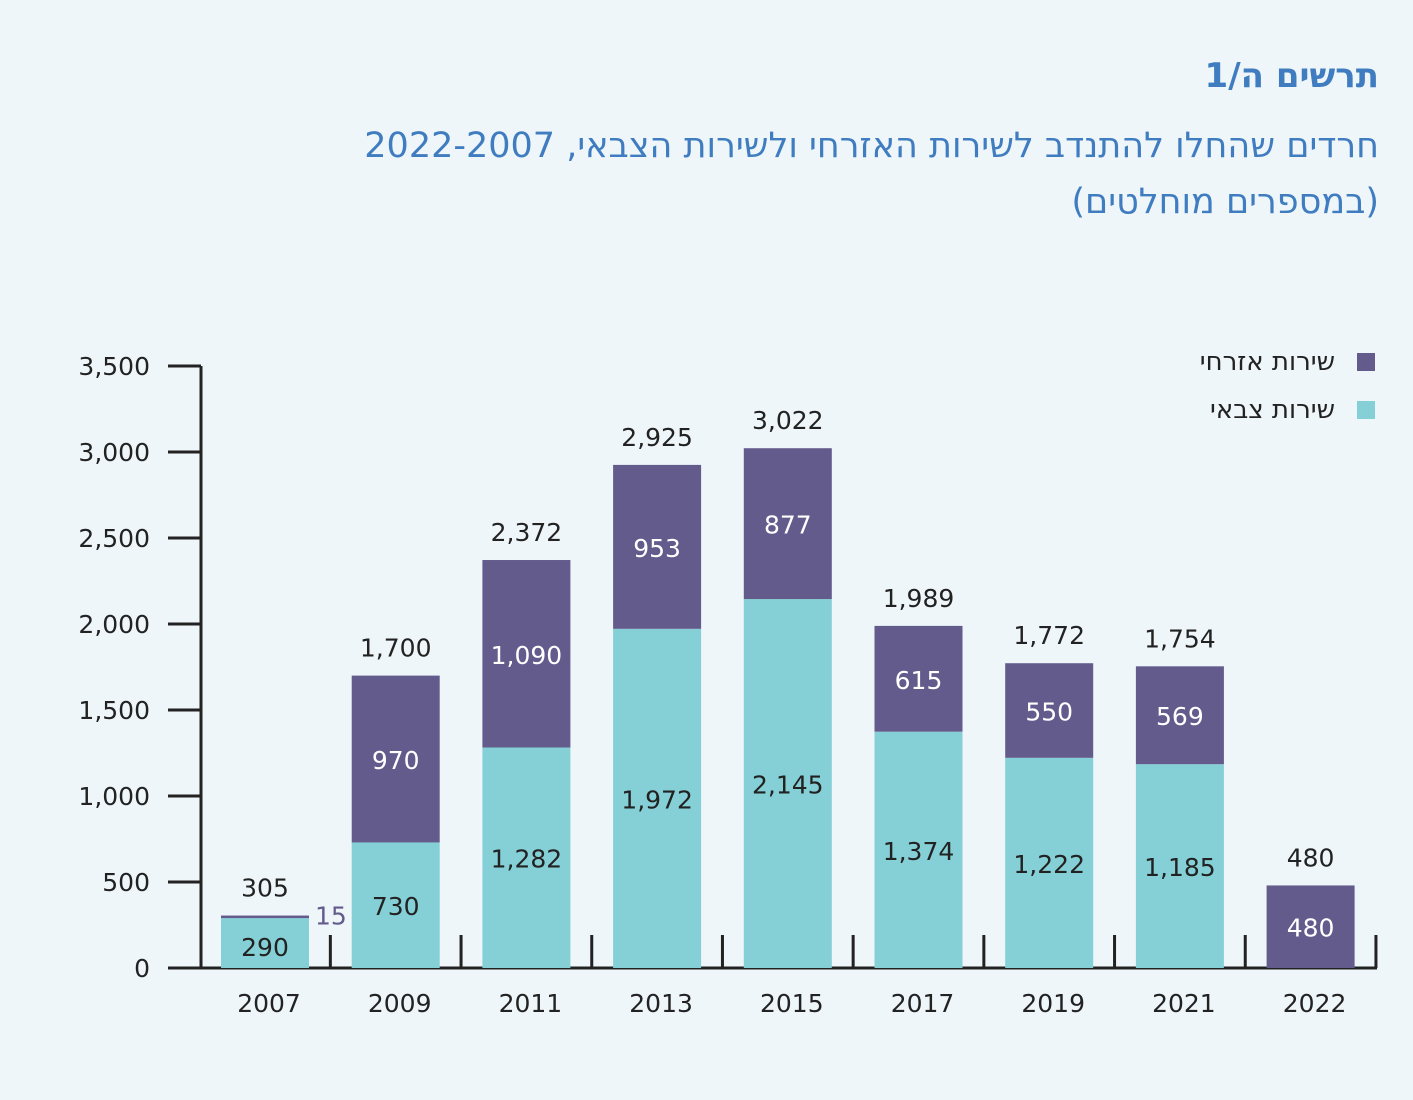 The image size is (1413, 1100). What do you see at coordinates (114, 538) in the screenshot?
I see `y-tick-label: 2,500` at bounding box center [114, 538].